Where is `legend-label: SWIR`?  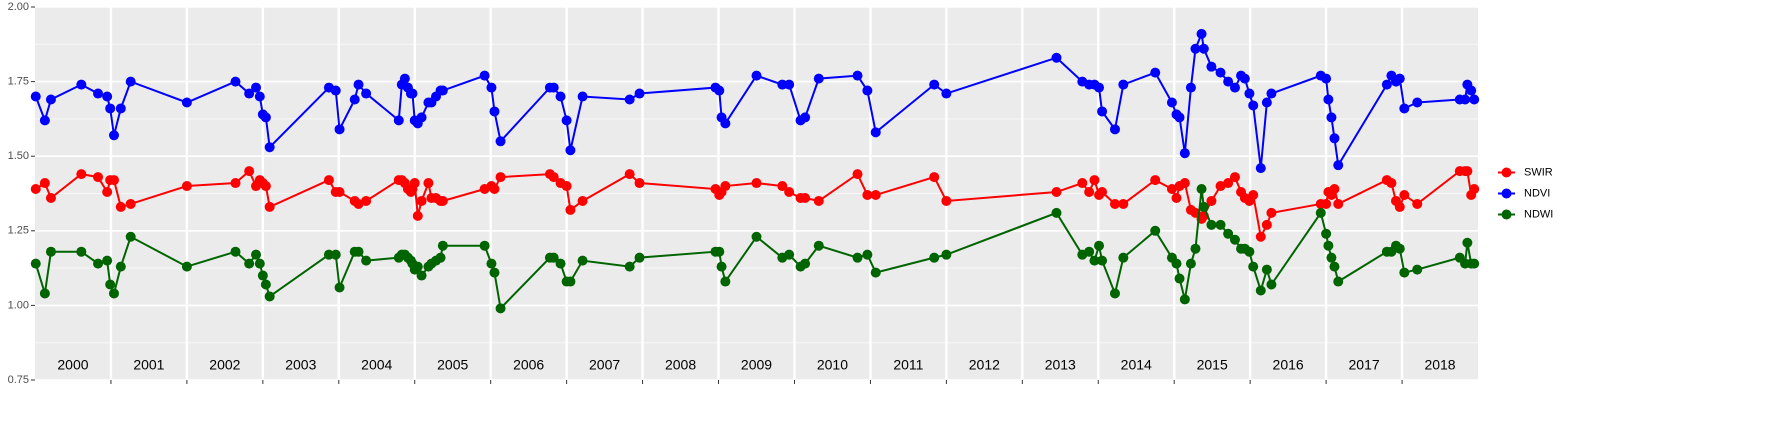 legend-label: SWIR is located at coordinates (1538, 172).